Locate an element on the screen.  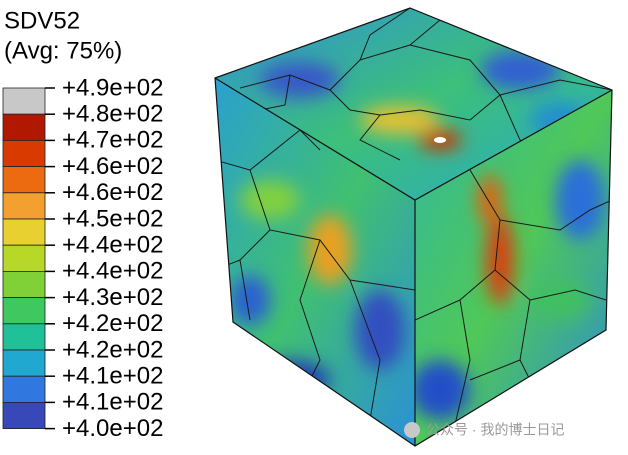
legend-title: SDV52 is located at coordinates (42, 20).